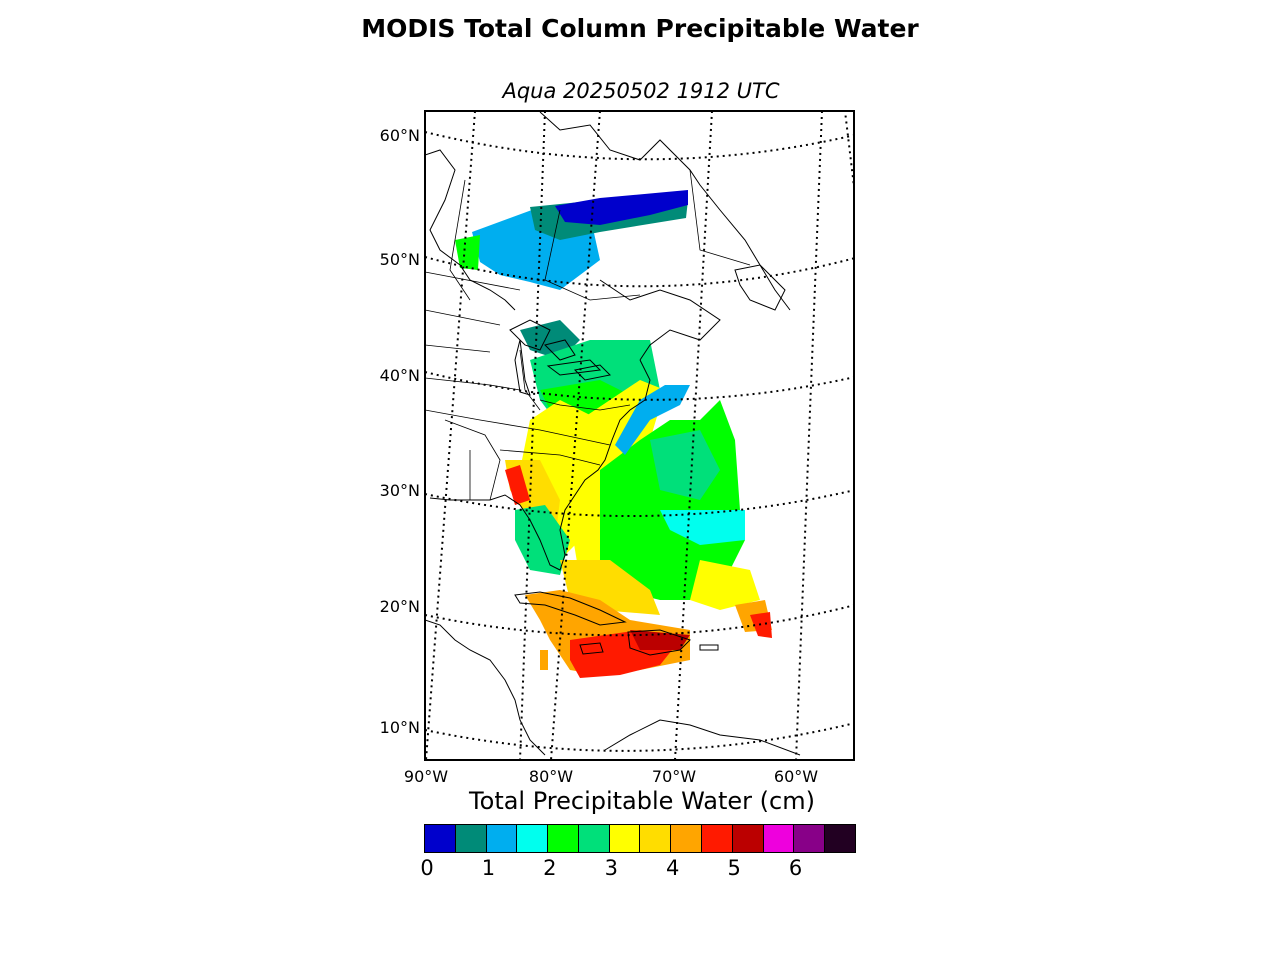  I want to click on swath-north-green, so click(467, 252).